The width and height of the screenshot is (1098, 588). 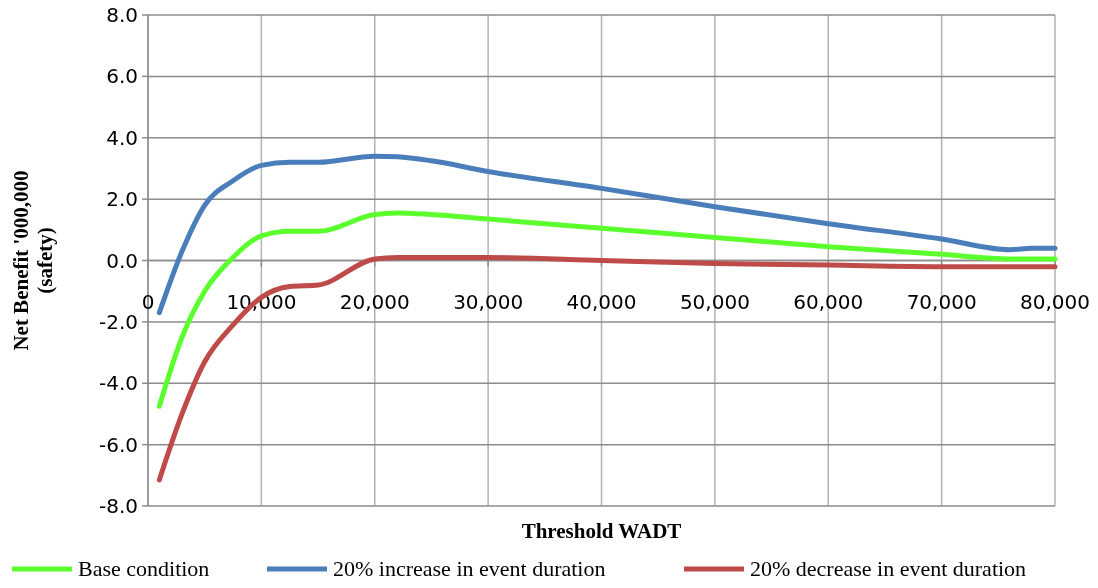 I want to click on x-tick-label: 80,000, so click(x=1055, y=301).